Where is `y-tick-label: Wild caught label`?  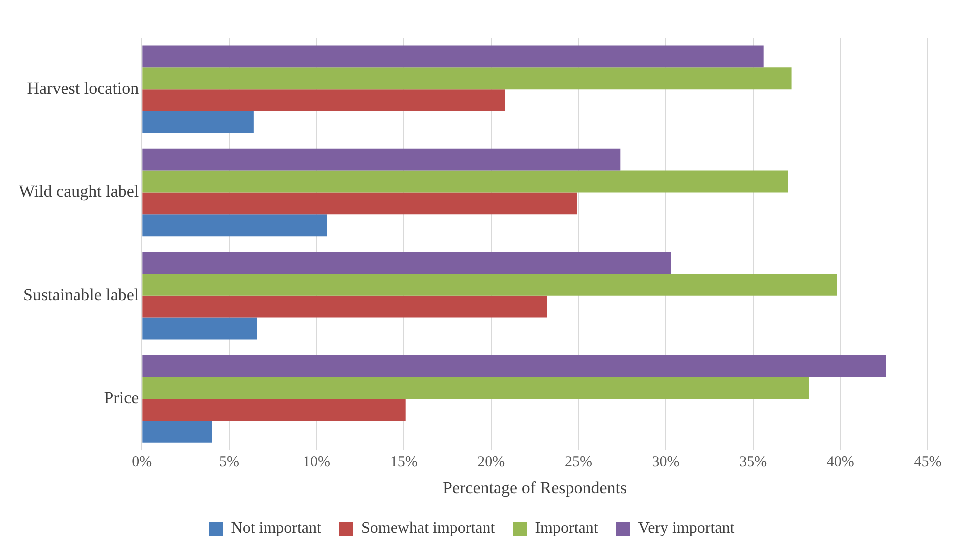 y-tick-label: Wild caught label is located at coordinates (79, 192).